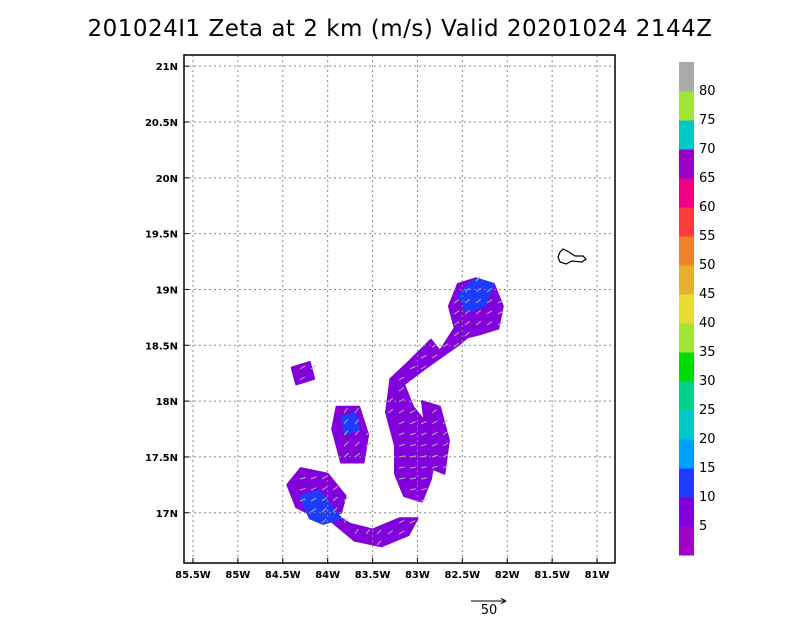 The width and height of the screenshot is (800, 618). I want to click on y-tick-label: 20N, so click(167, 179).